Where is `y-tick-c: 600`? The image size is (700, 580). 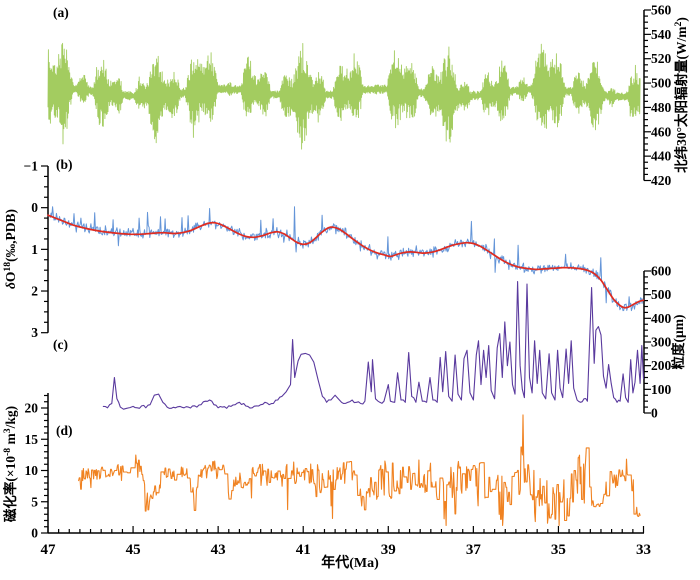 y-tick-c: 600 is located at coordinates (661, 270).